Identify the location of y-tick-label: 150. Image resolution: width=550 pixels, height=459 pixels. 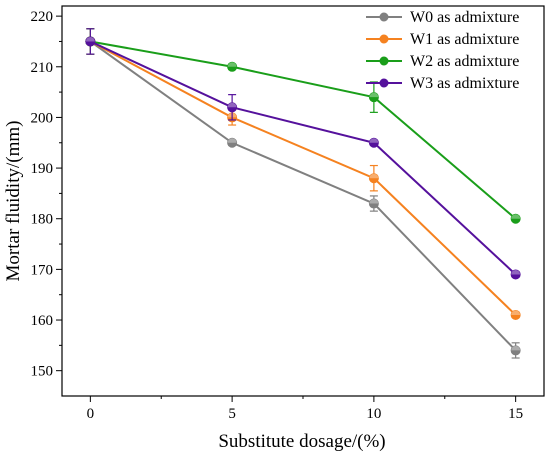
(42, 372).